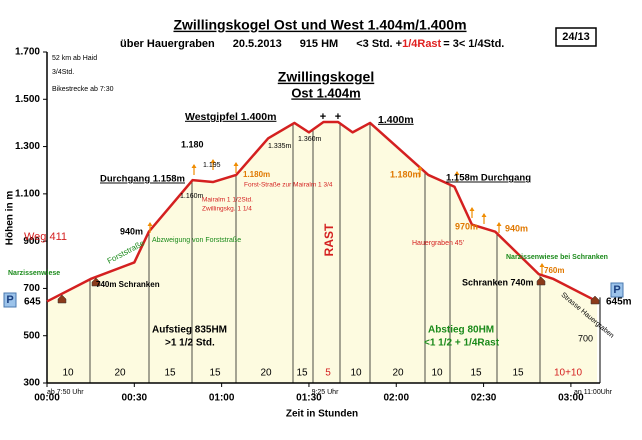 The height and width of the screenshot is (440, 642). Describe the element at coordinates (326, 77) in the screenshot. I see `annotation: Zwillingskogel` at that location.